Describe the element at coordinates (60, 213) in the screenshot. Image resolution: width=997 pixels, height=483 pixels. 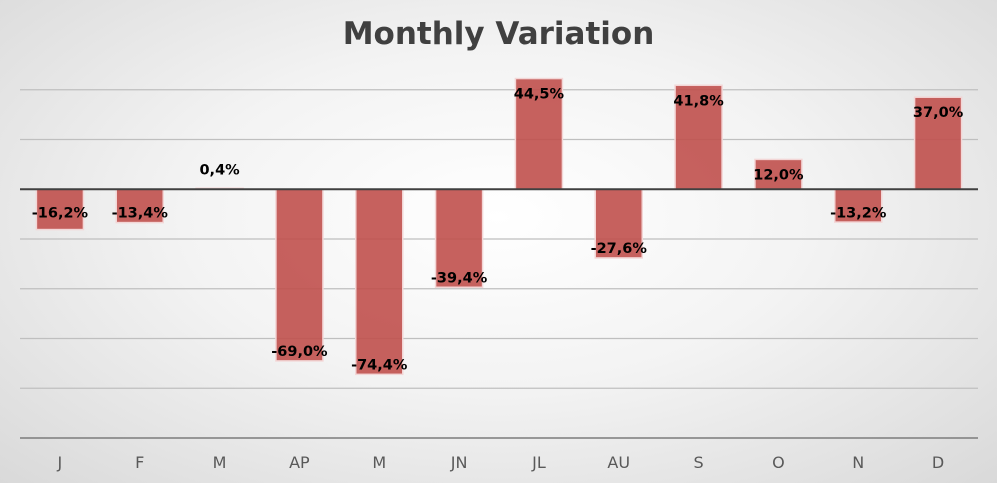
I see `data-label: -16,2%` at that location.